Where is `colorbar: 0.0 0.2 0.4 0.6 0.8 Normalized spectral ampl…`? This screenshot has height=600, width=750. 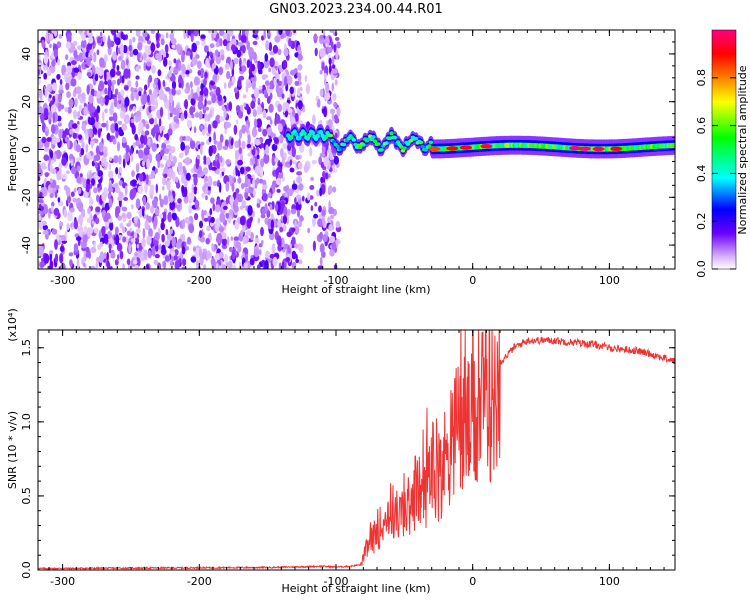 colorbar: 0.0 0.2 0.4 0.6 0.8 Normalized spectral ampl… is located at coordinates (722, 153).